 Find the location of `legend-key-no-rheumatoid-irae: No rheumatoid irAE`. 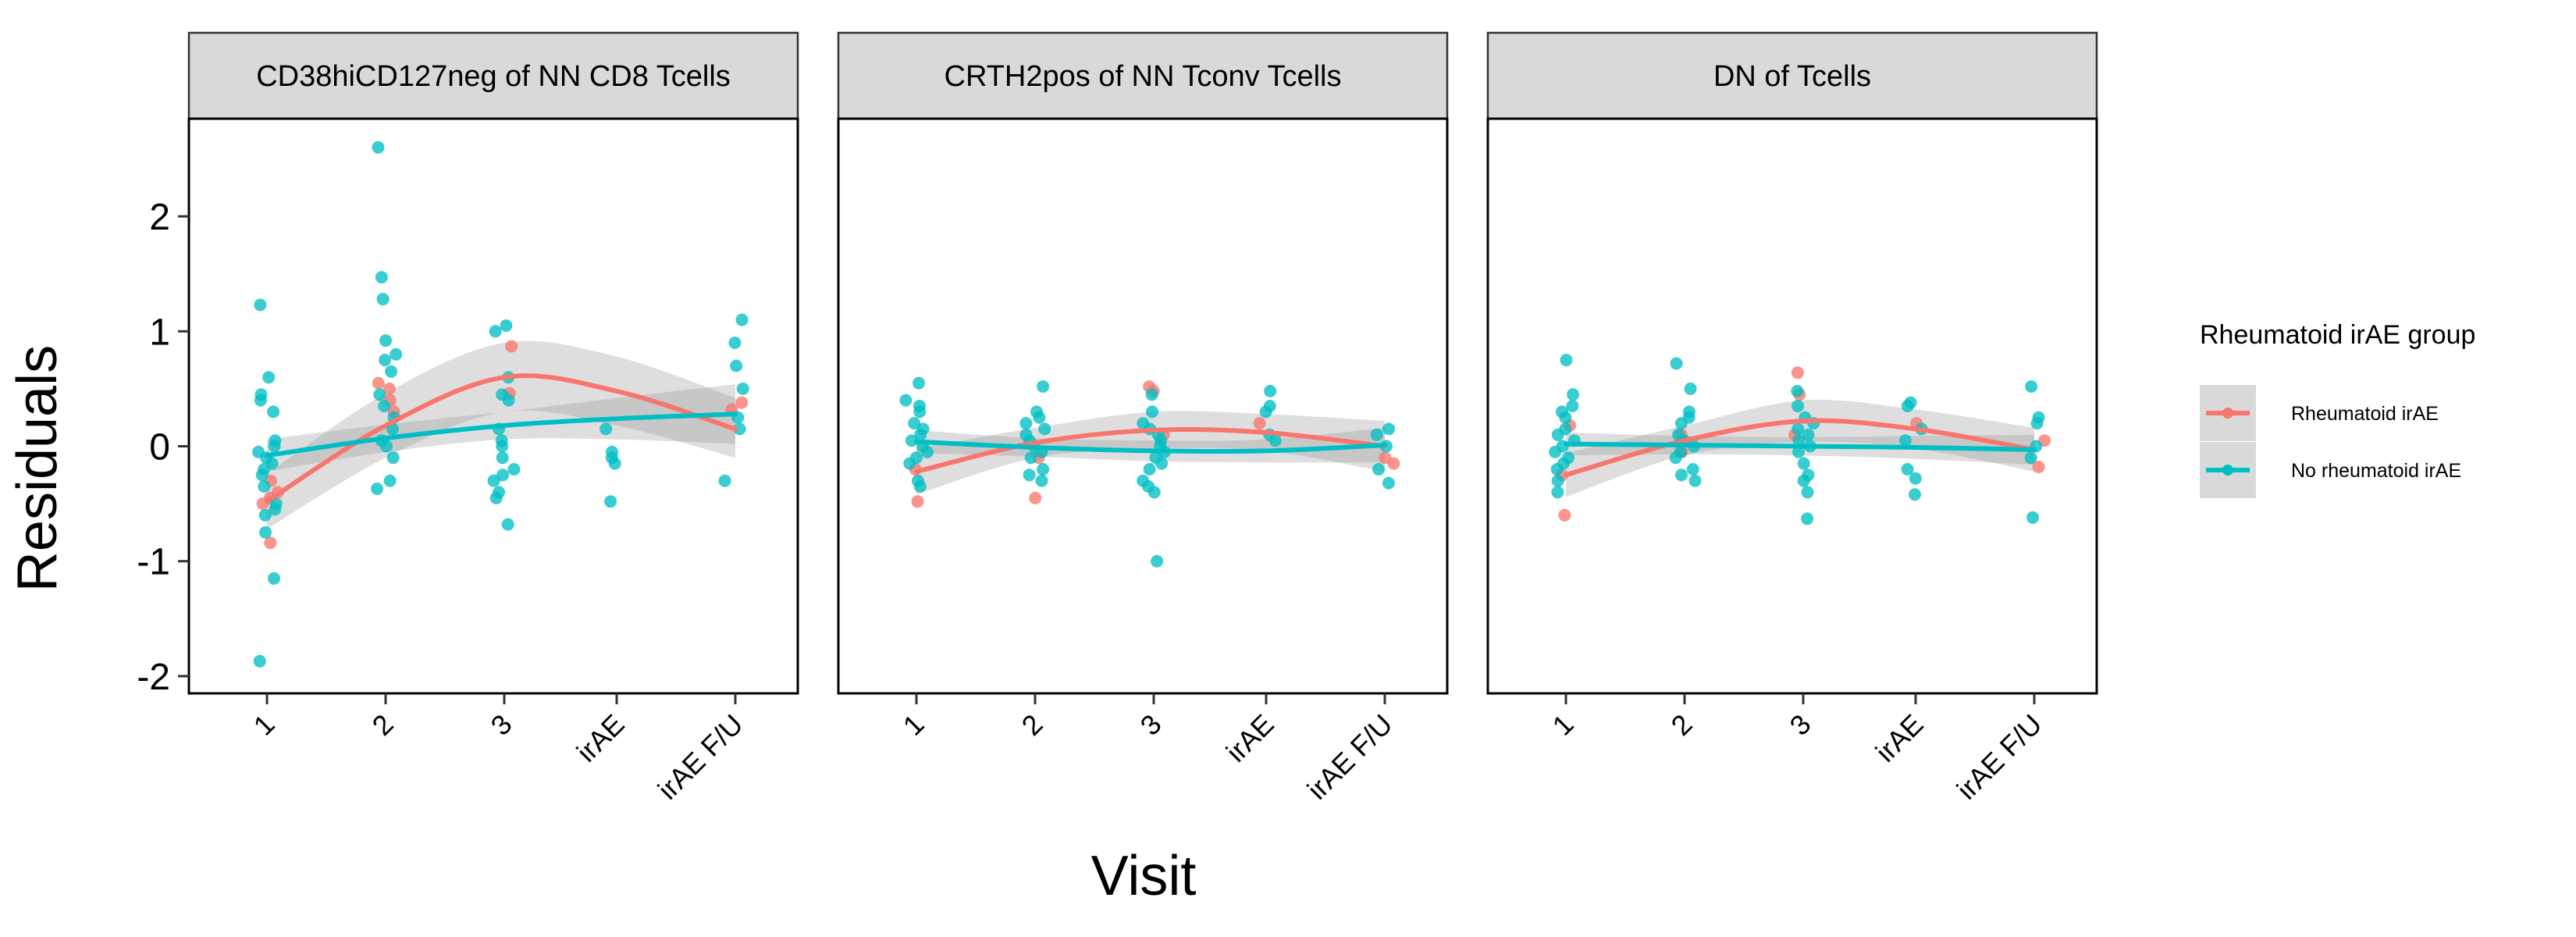

legend-key-no-rheumatoid-irae: No rheumatoid irAE is located at coordinates (2330, 470).